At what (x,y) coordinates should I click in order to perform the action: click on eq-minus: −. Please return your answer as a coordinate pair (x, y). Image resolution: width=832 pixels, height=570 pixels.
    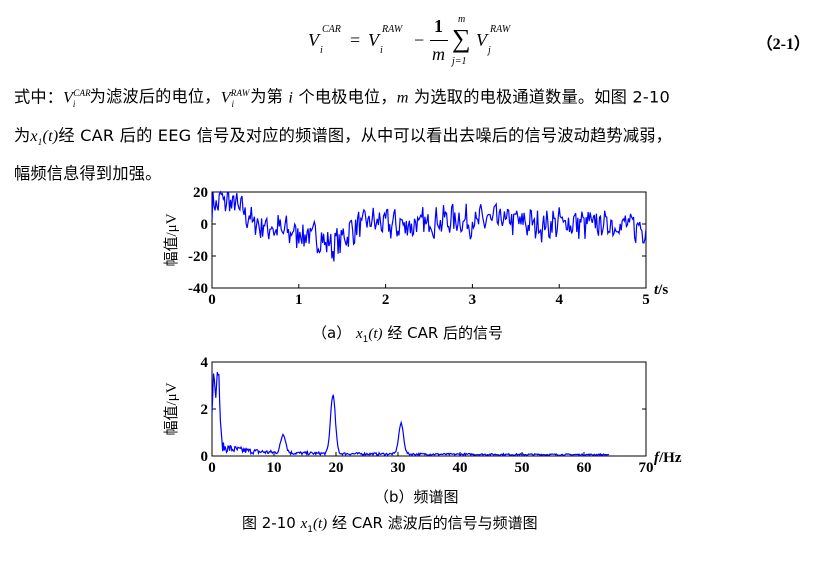
    Looking at the image, I should click on (419, 40).